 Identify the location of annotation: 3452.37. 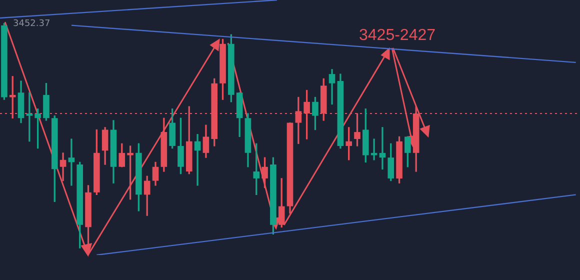
(32, 24).